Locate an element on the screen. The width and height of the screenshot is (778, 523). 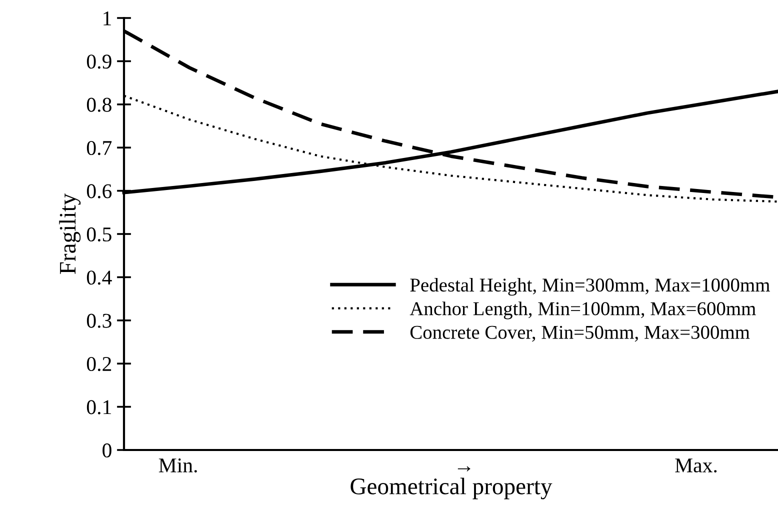
y-tick-label: 0.3 is located at coordinates (99, 321).